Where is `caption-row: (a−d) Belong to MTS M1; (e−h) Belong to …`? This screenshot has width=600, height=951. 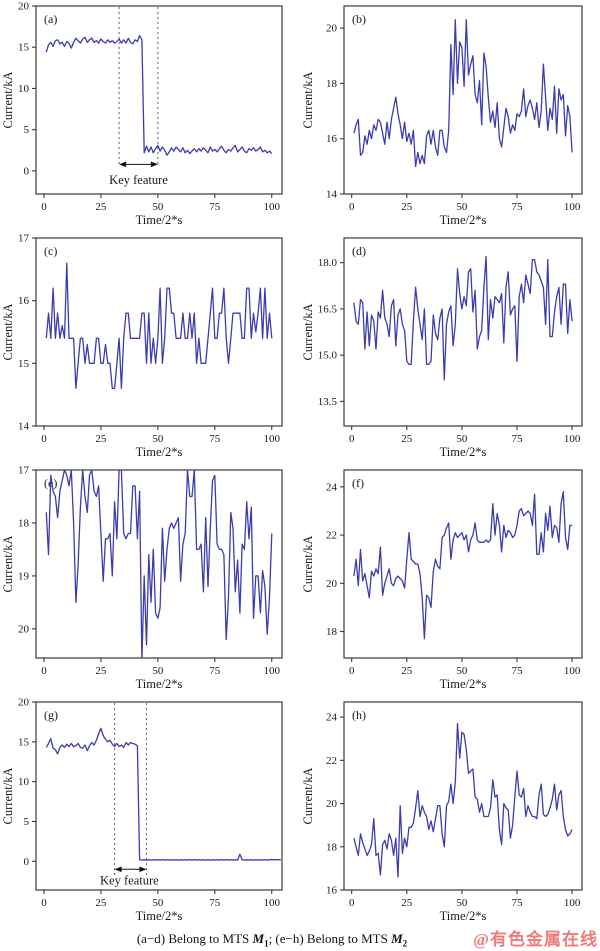
caption-row: (a−d) Belong to MTS M1; (e−h) Belong to … is located at coordinates (300, 939).